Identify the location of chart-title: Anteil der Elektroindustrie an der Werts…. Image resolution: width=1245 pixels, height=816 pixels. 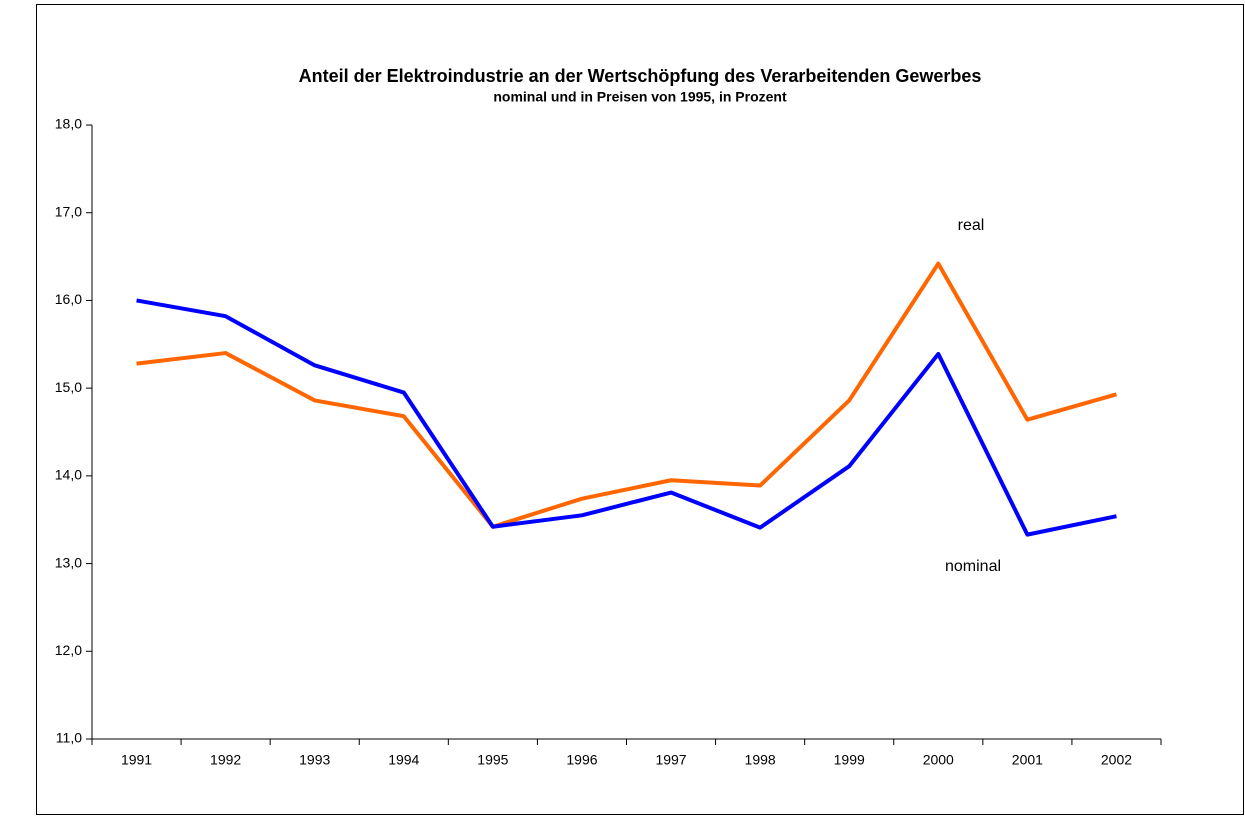
(640, 76).